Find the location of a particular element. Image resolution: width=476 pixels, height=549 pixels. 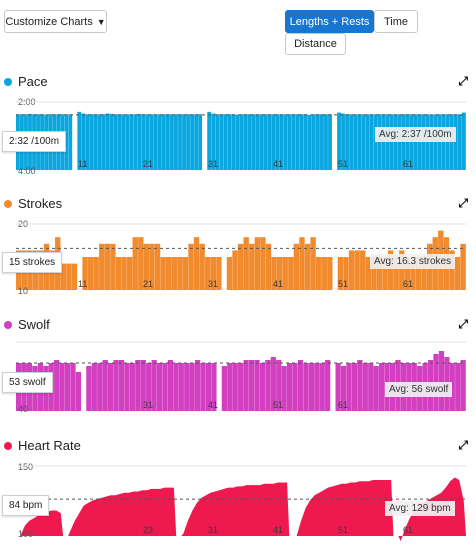

x-tick-label: 21 is located at coordinates (148, 164).